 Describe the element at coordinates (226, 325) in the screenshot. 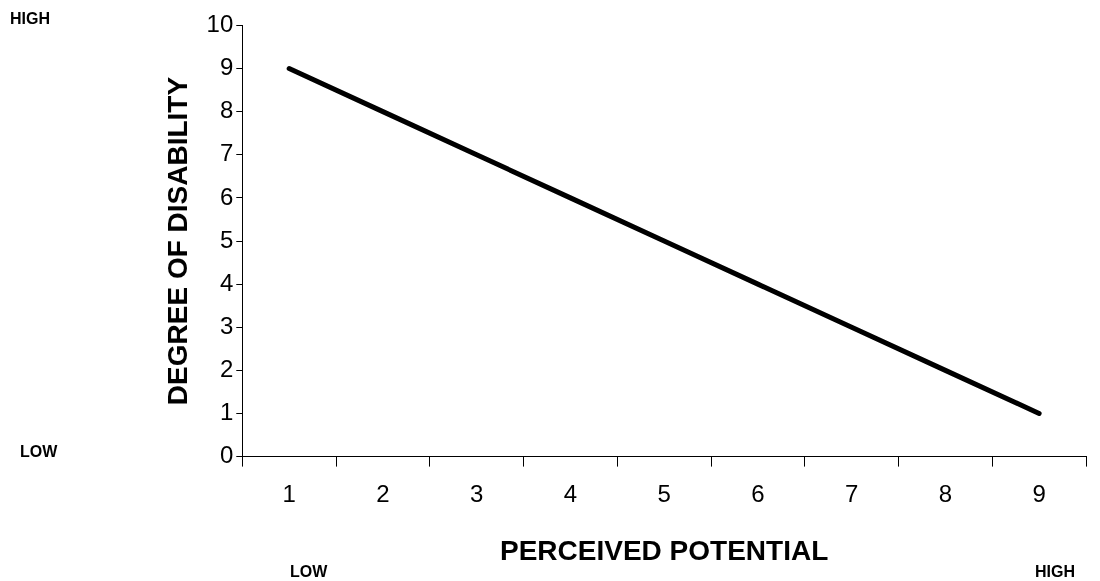

I see `y-tick-label: 3` at that location.